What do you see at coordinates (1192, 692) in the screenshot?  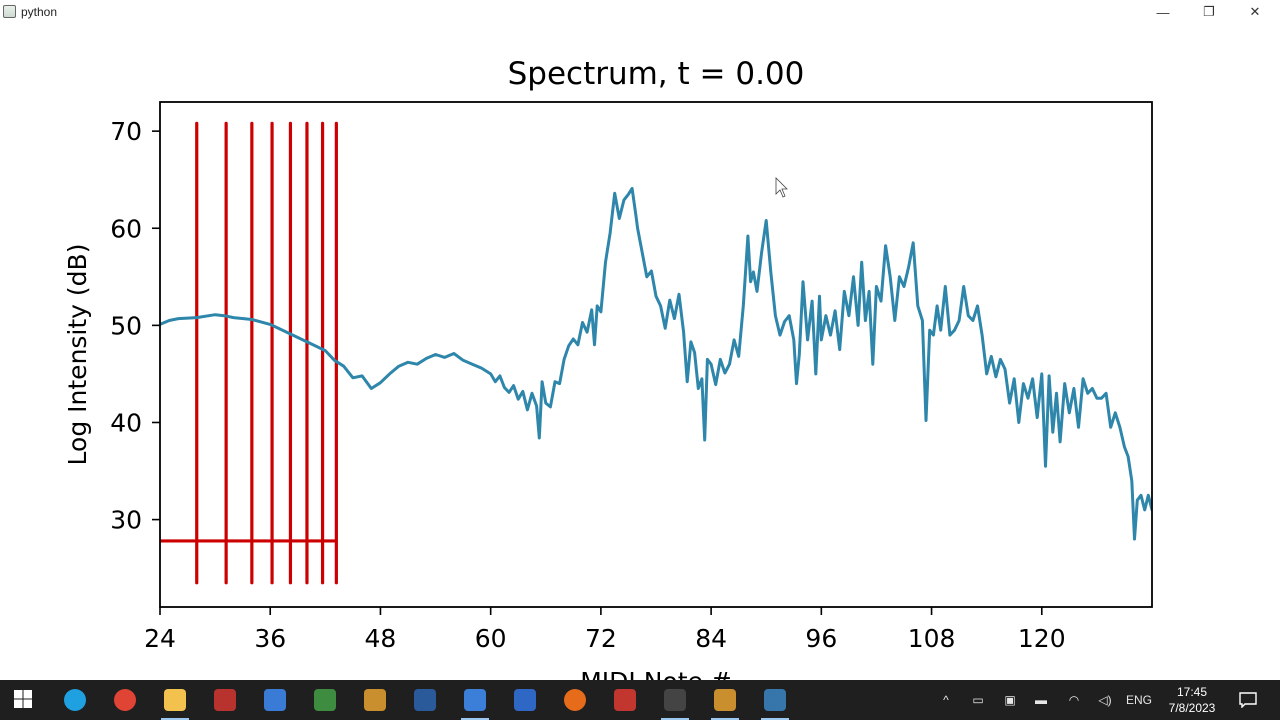 I see `clock-time: 17:45` at bounding box center [1192, 692].